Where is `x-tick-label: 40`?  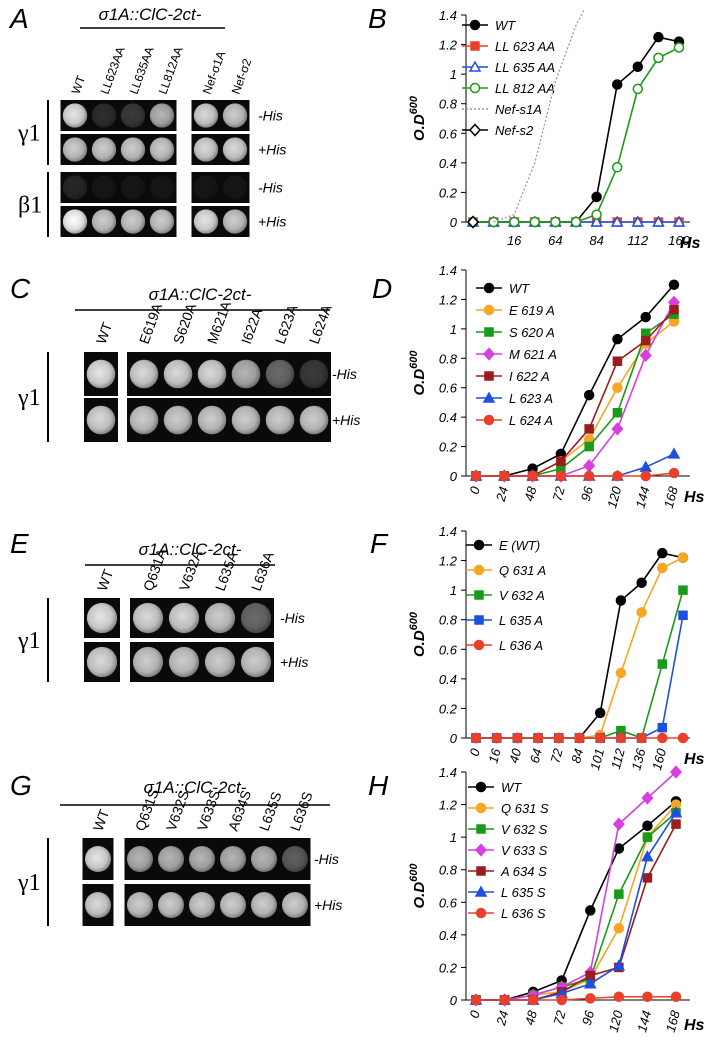
x-tick-label: 40 is located at coordinates (515, 755).